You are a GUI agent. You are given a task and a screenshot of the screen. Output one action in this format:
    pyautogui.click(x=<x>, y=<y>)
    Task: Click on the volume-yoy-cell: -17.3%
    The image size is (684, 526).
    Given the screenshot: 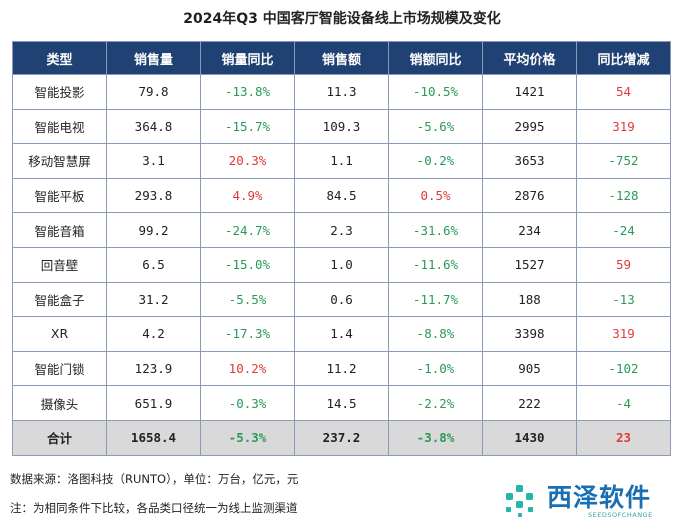 What is the action you would take?
    pyautogui.click(x=247, y=334)
    